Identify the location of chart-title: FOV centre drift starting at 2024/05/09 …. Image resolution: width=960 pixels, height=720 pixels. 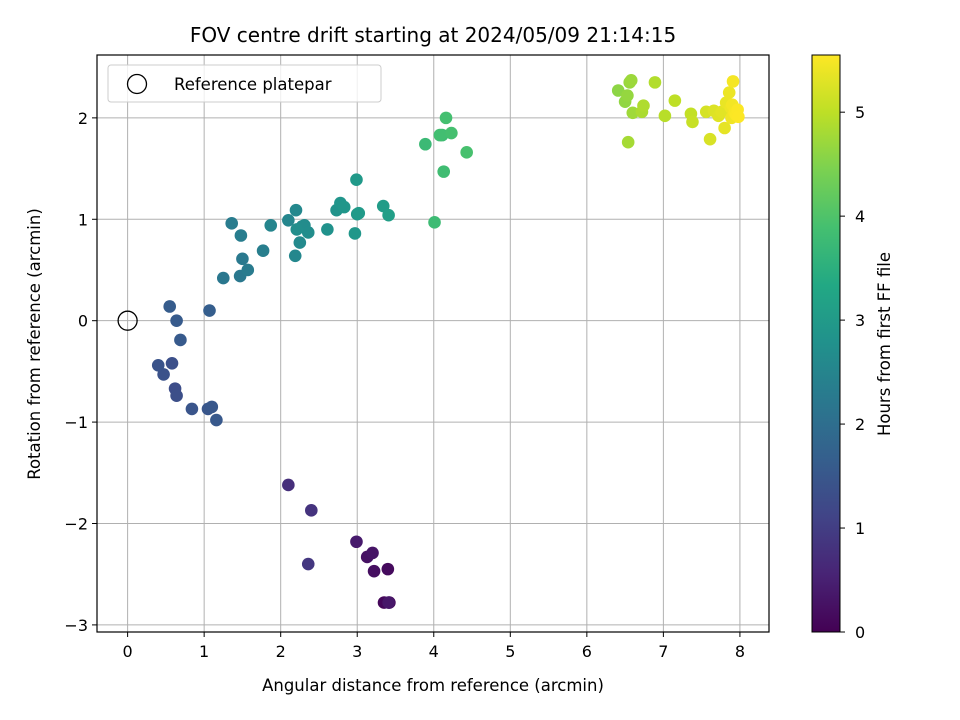
(433, 35).